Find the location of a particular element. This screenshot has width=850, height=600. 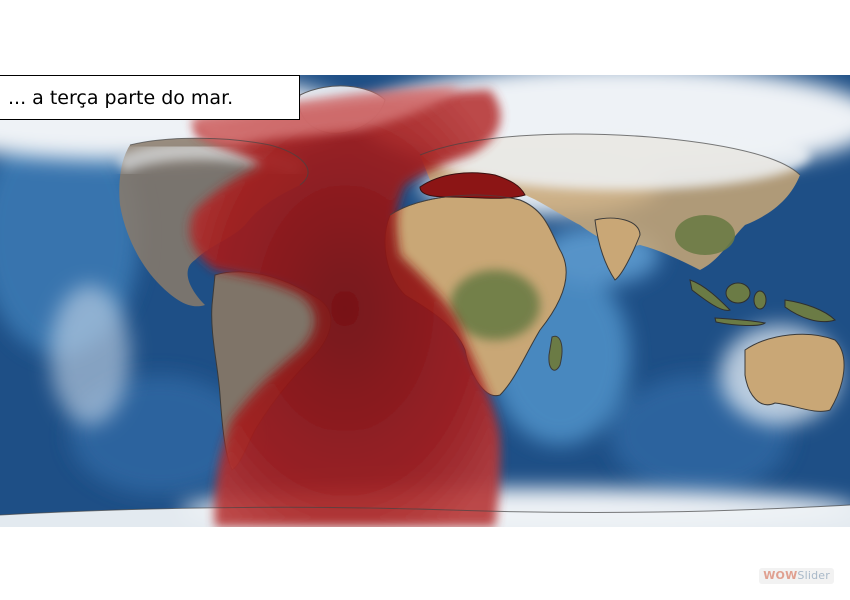

central-africa-forest is located at coordinates (495, 305).